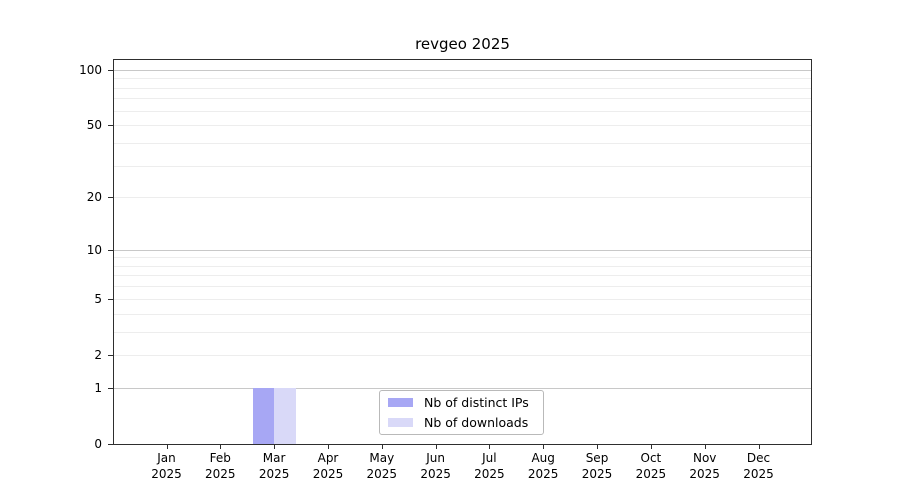  Describe the element at coordinates (220, 458) in the screenshot. I see `x-tick-month: Feb` at that location.